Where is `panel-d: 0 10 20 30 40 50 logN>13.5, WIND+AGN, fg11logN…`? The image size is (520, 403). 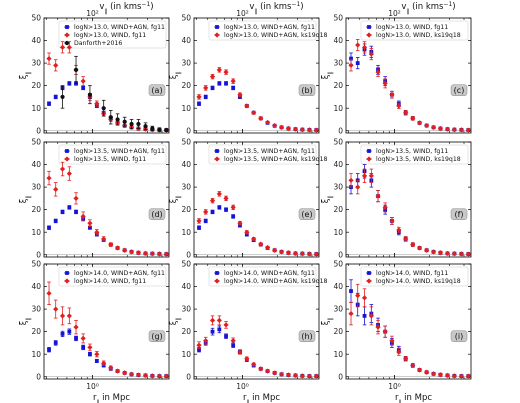 panel-d: 0 10 20 30 40 50 logN>13.5, WIND+AGN, fg11logN… is located at coordinates (94, 198).